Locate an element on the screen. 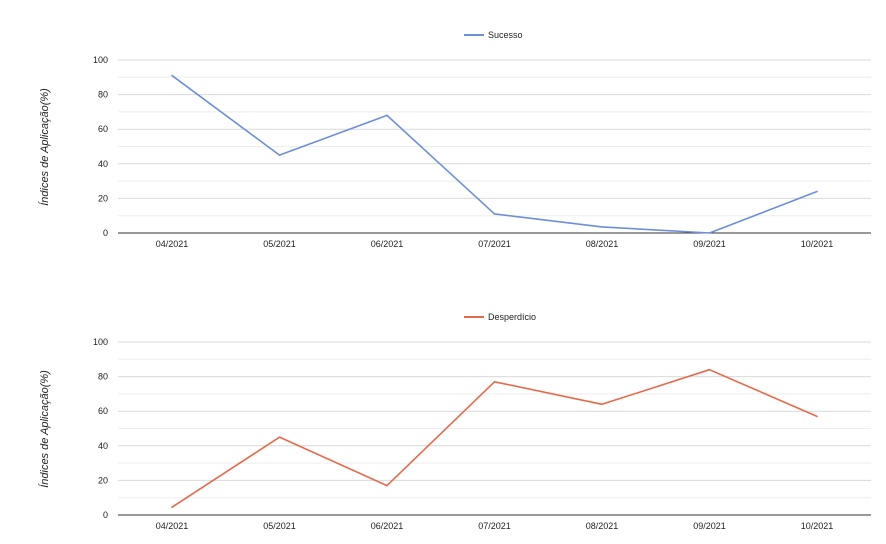 This screenshot has width=886, height=544. legend-label: Desperdício is located at coordinates (512, 317).